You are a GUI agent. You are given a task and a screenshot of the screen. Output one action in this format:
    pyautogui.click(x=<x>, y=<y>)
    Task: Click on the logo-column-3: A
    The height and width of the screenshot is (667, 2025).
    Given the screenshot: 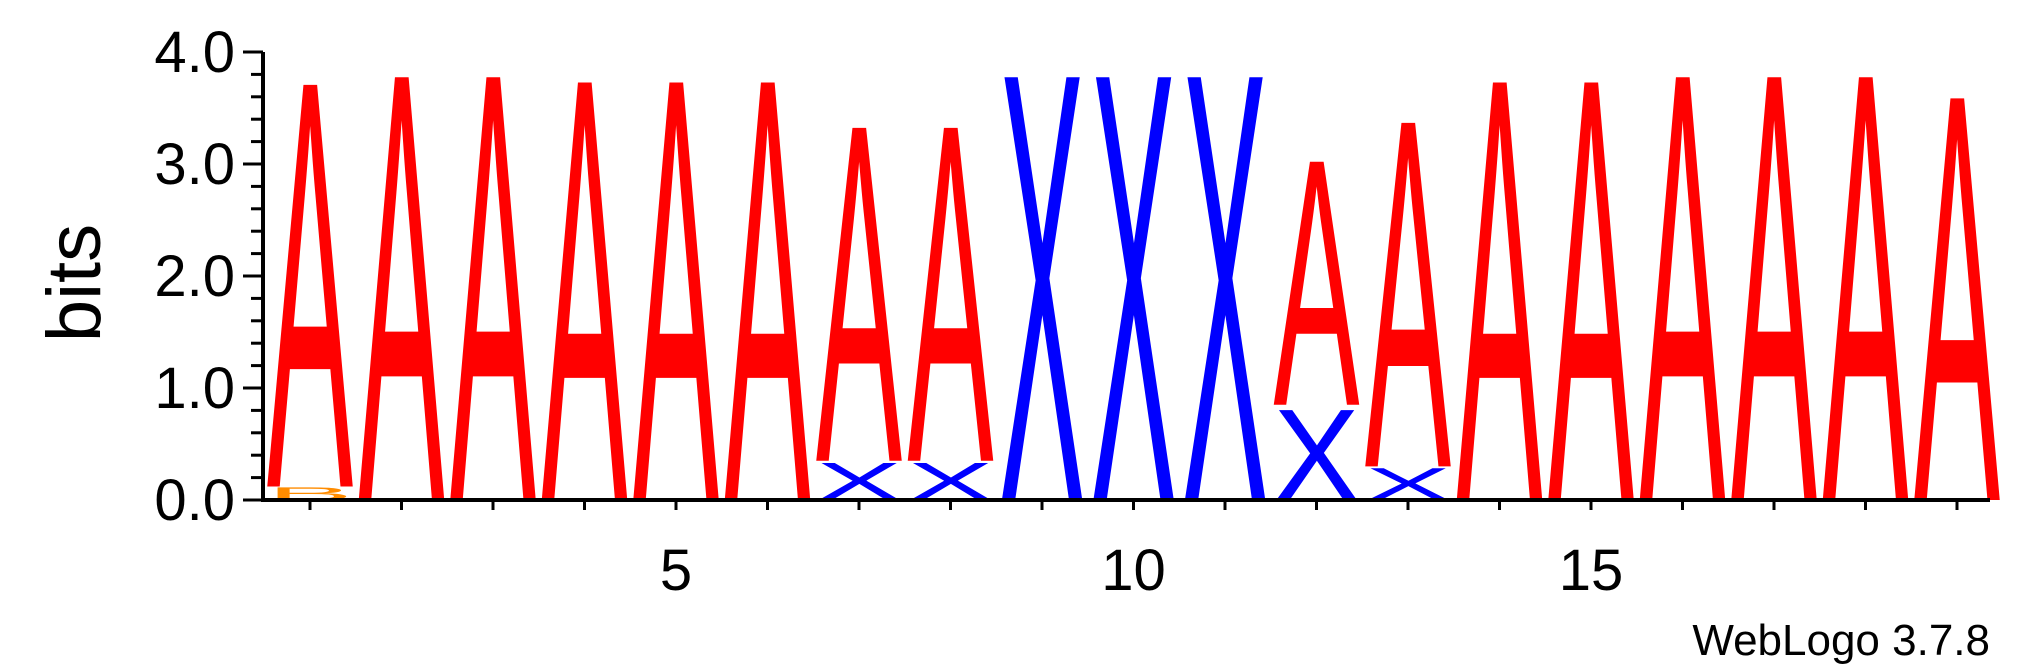 What is the action you would take?
    pyautogui.click(x=493, y=315)
    